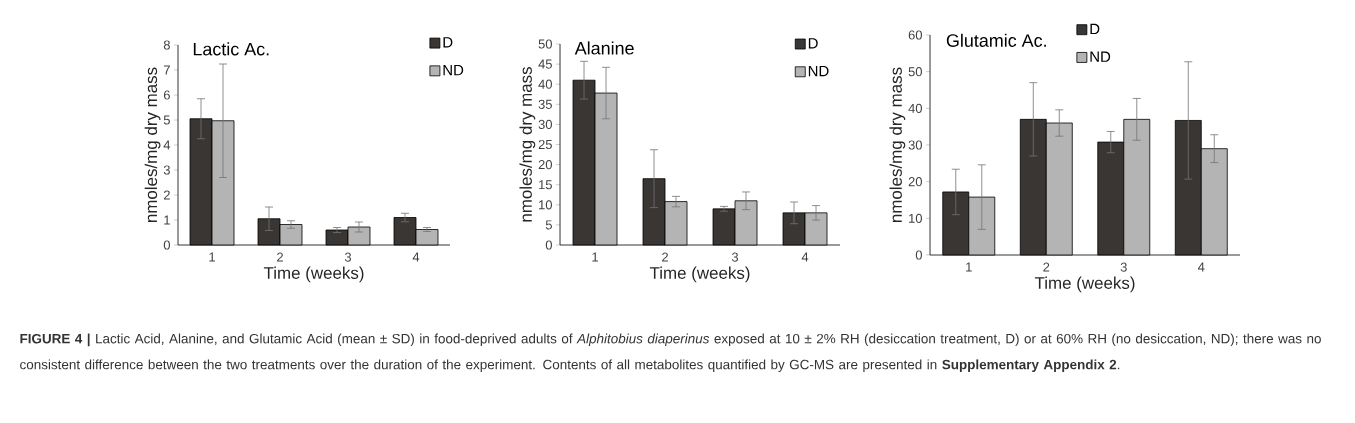  What do you see at coordinates (167, 145) in the screenshot?
I see `y-tick-label: 4` at bounding box center [167, 145].